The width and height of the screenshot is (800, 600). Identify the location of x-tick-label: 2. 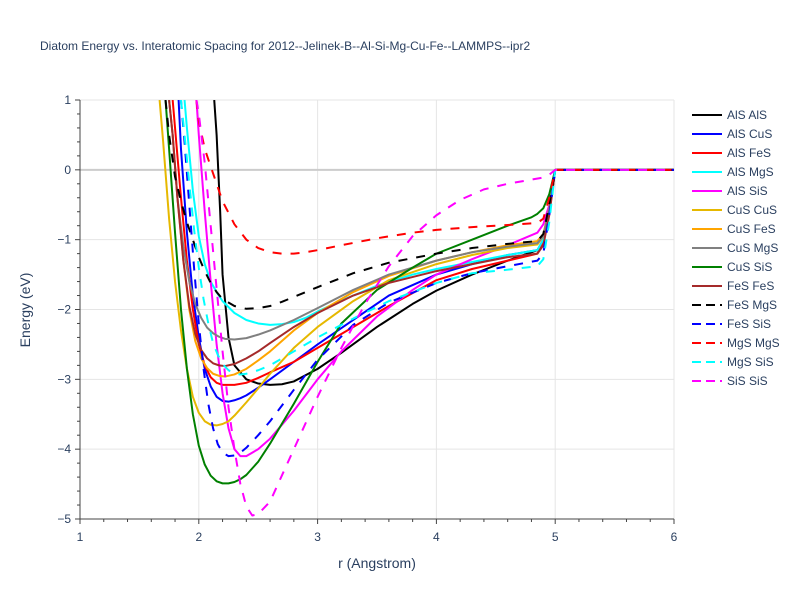
(198, 537).